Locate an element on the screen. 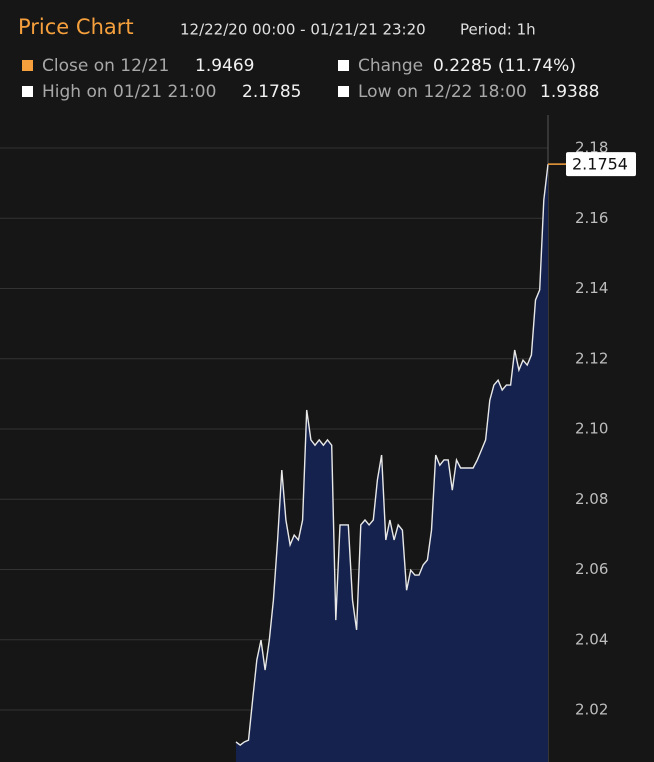 The image size is (654, 762). y-tick-label: 2.10 is located at coordinates (591, 429).